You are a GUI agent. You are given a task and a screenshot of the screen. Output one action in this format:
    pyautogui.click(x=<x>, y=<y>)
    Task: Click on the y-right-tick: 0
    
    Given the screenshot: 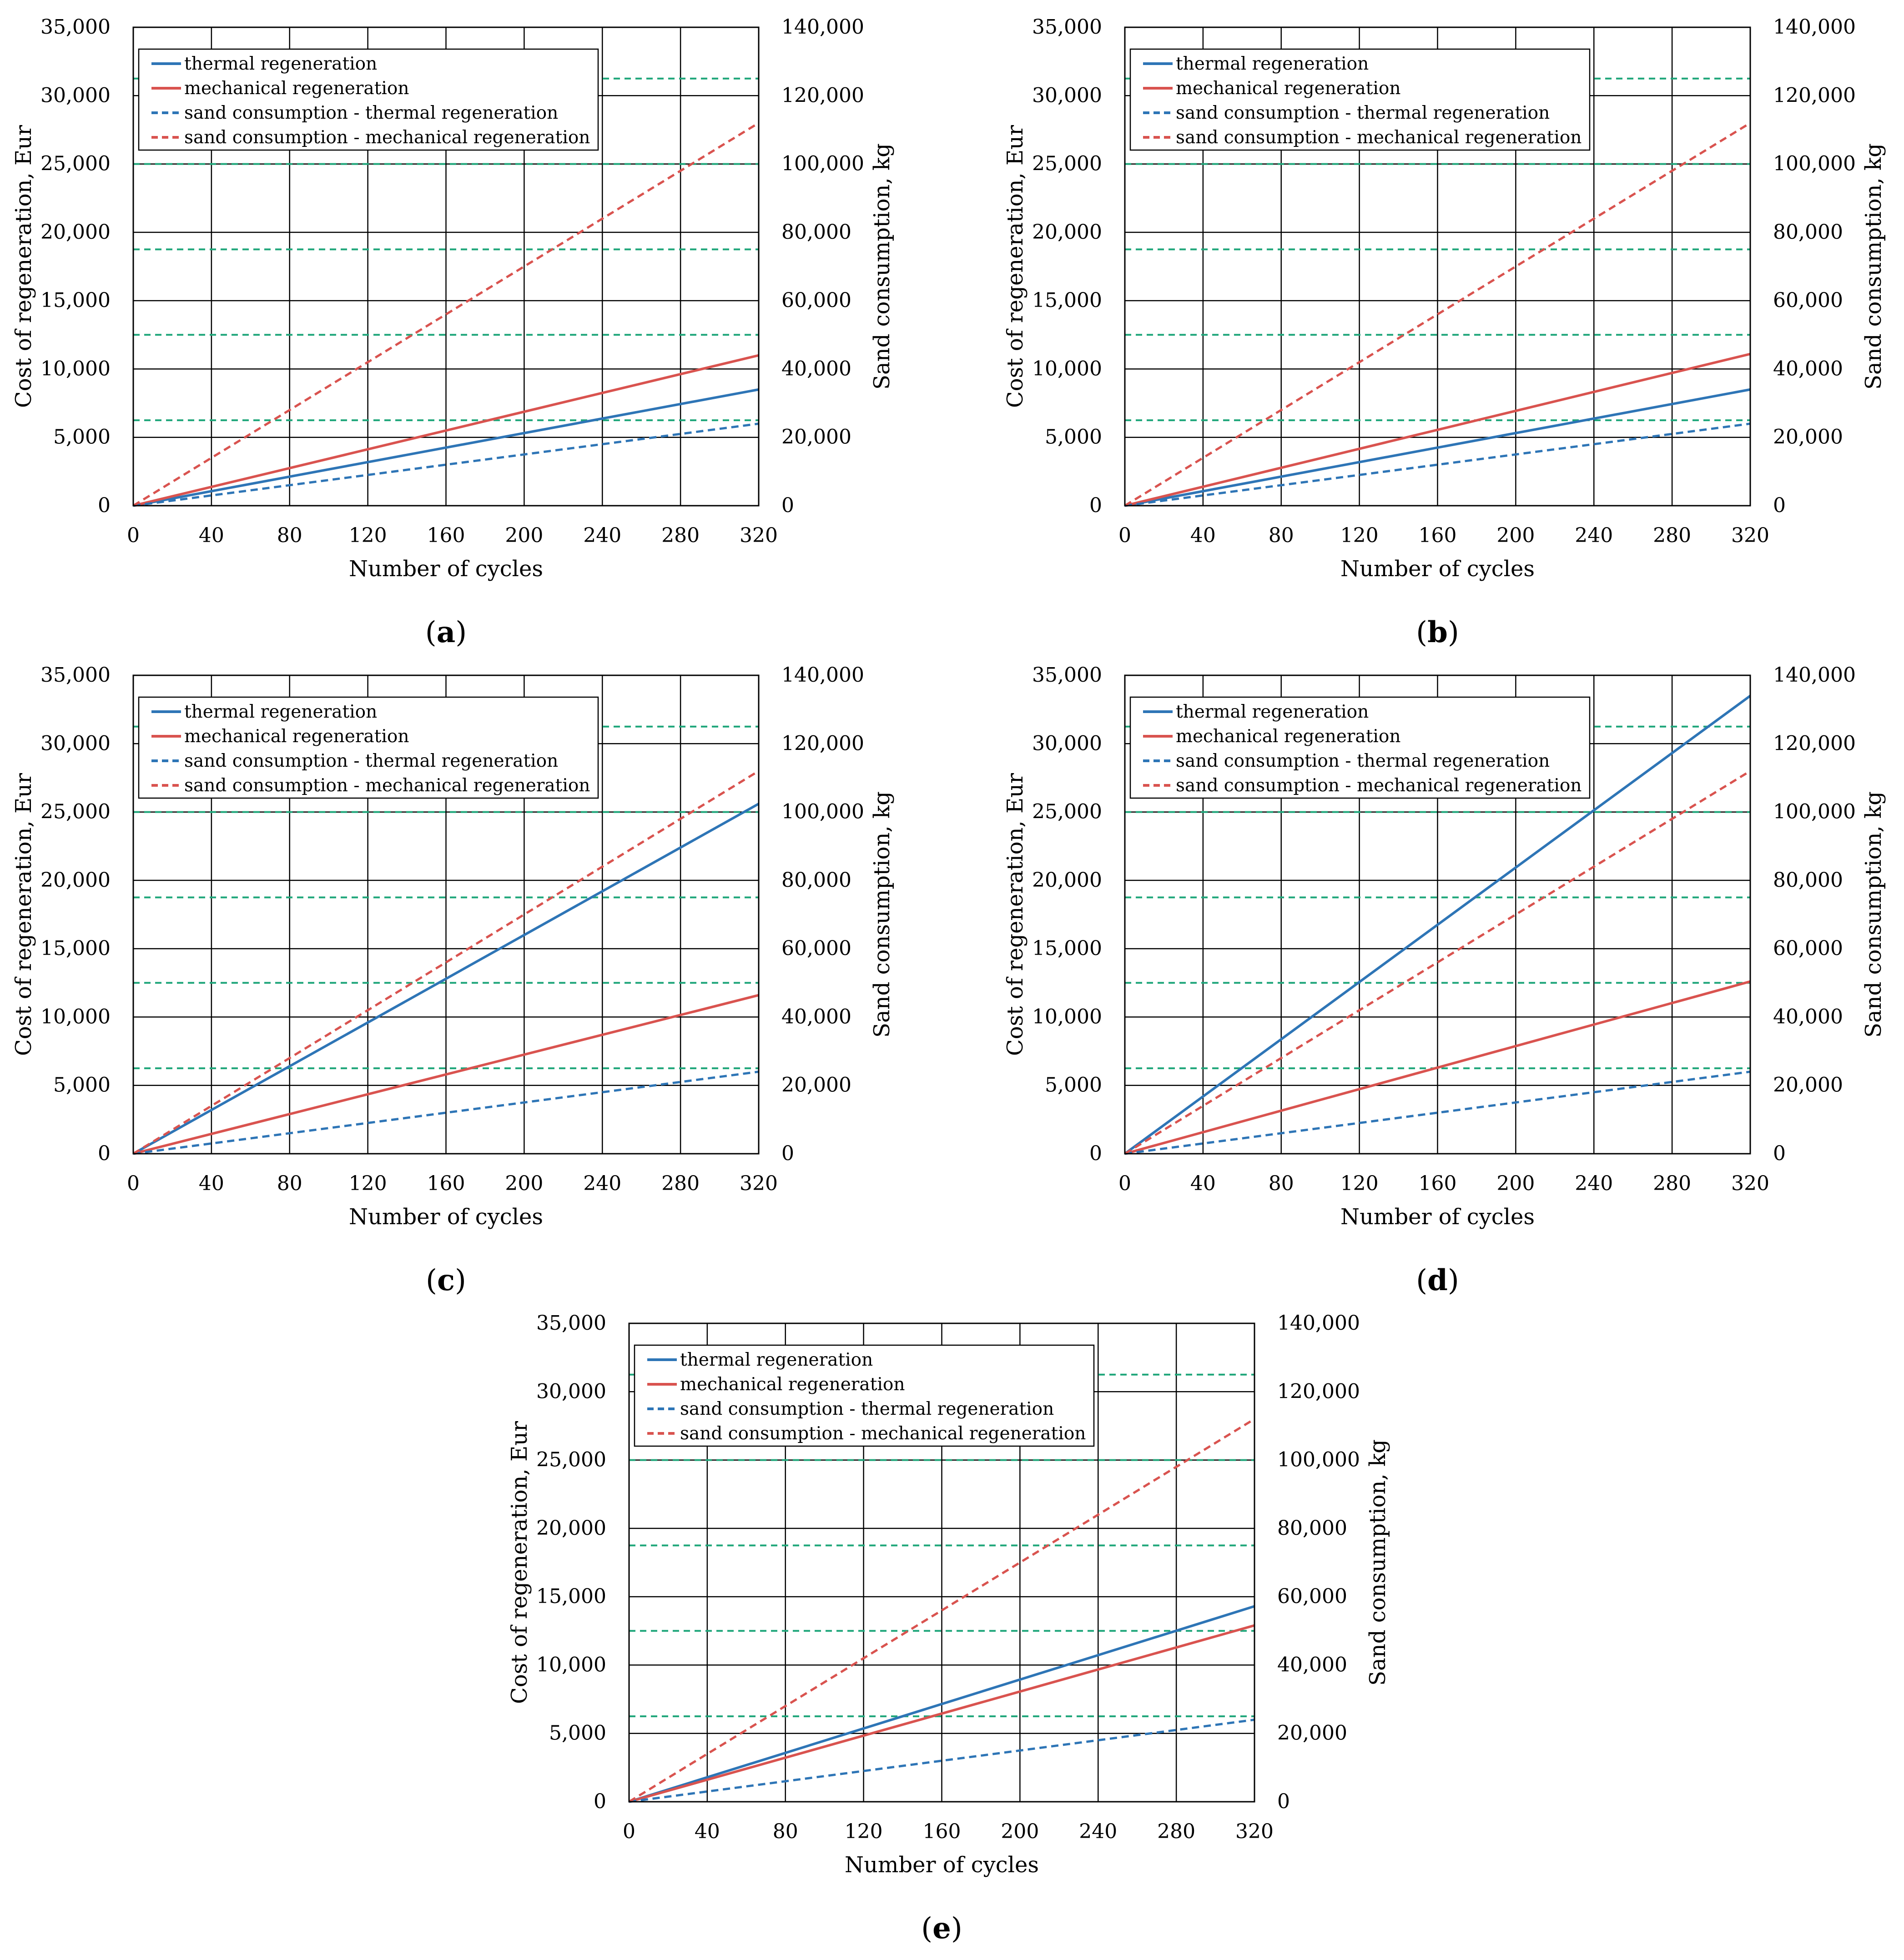 What is the action you would take?
    pyautogui.click(x=1780, y=1153)
    